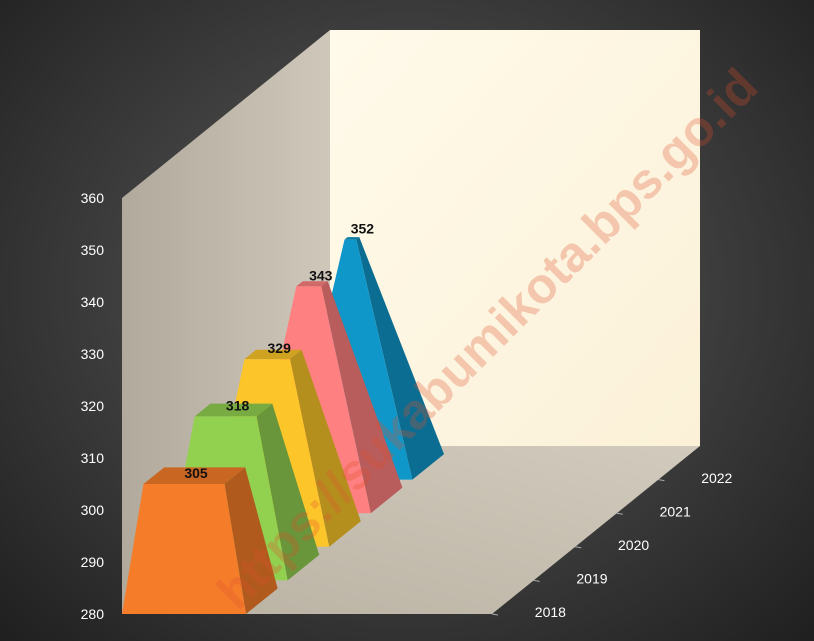 The image size is (814, 641). What do you see at coordinates (280, 348) in the screenshot?
I see `data-label: 329` at bounding box center [280, 348].